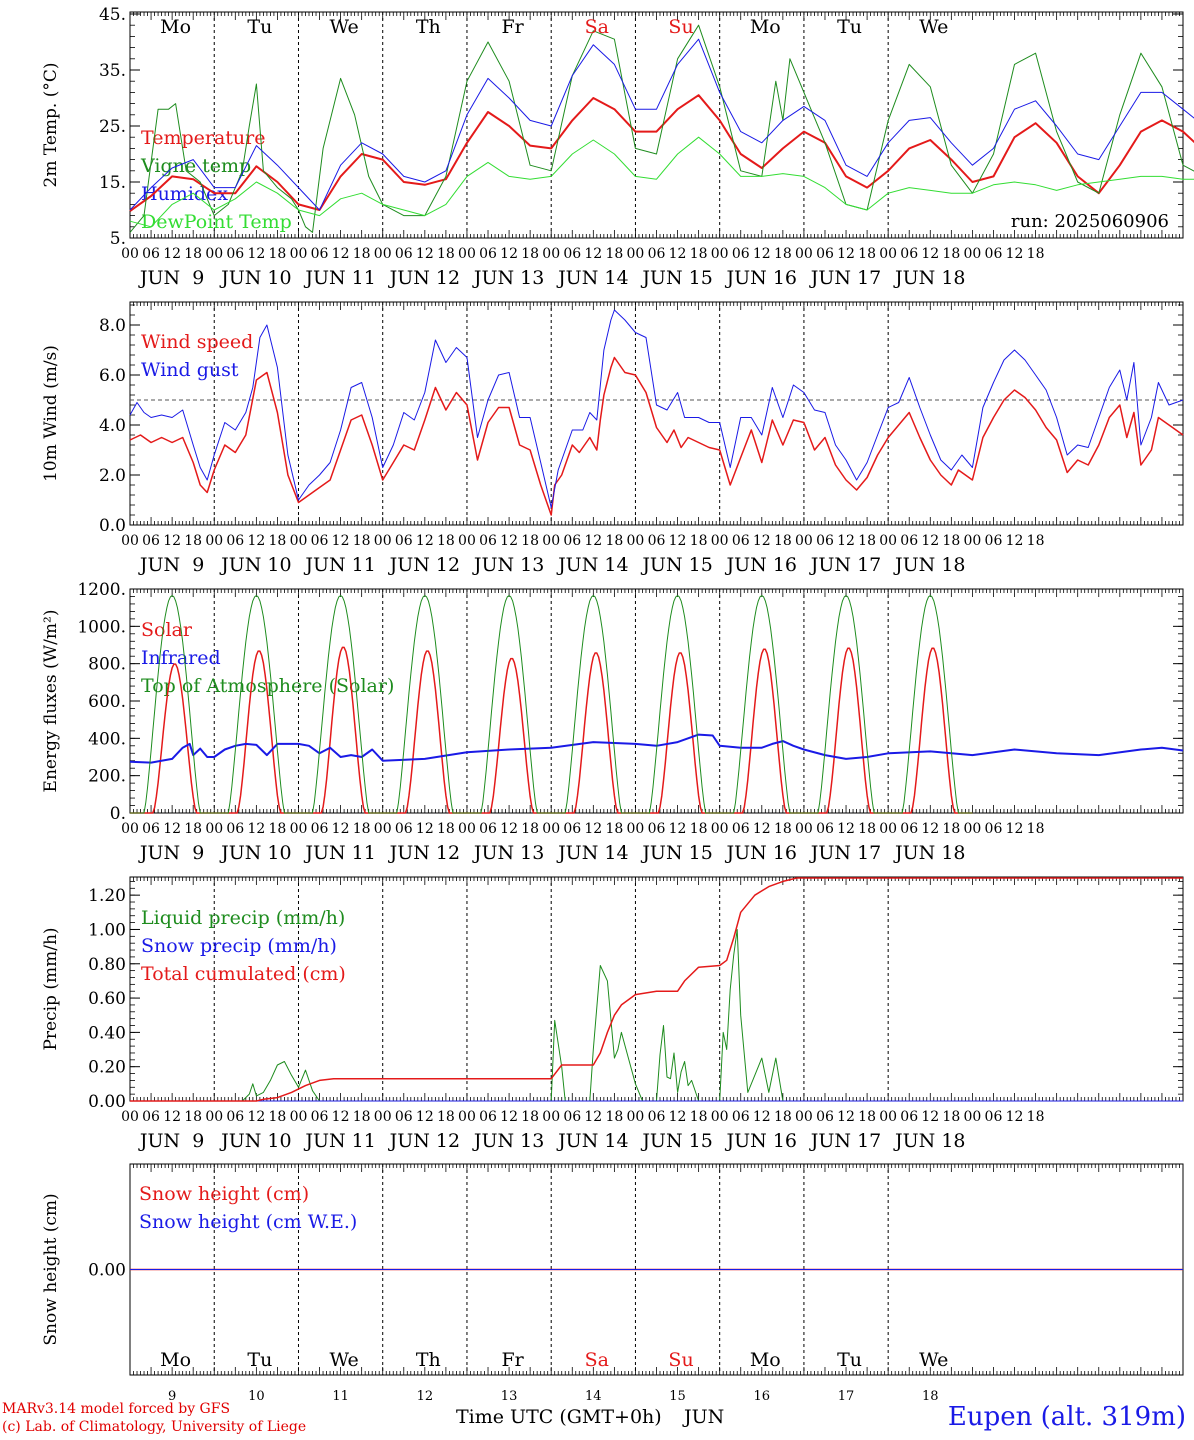 The height and width of the screenshot is (1440, 1194). What do you see at coordinates (340, 1396) in the screenshot?
I see `day-number-label: 11` at bounding box center [340, 1396].